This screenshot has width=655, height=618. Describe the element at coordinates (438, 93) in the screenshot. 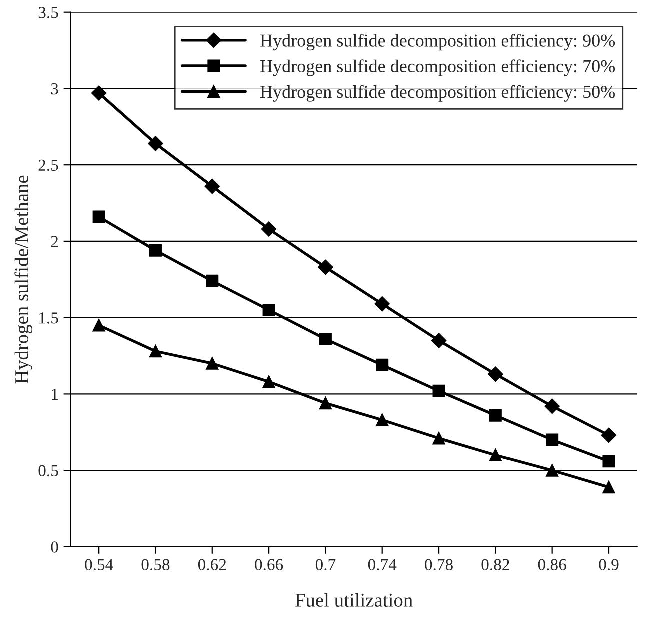

I see `legend-label: Hydrogen sulfide decomposition efficiency: 50%` at that location.